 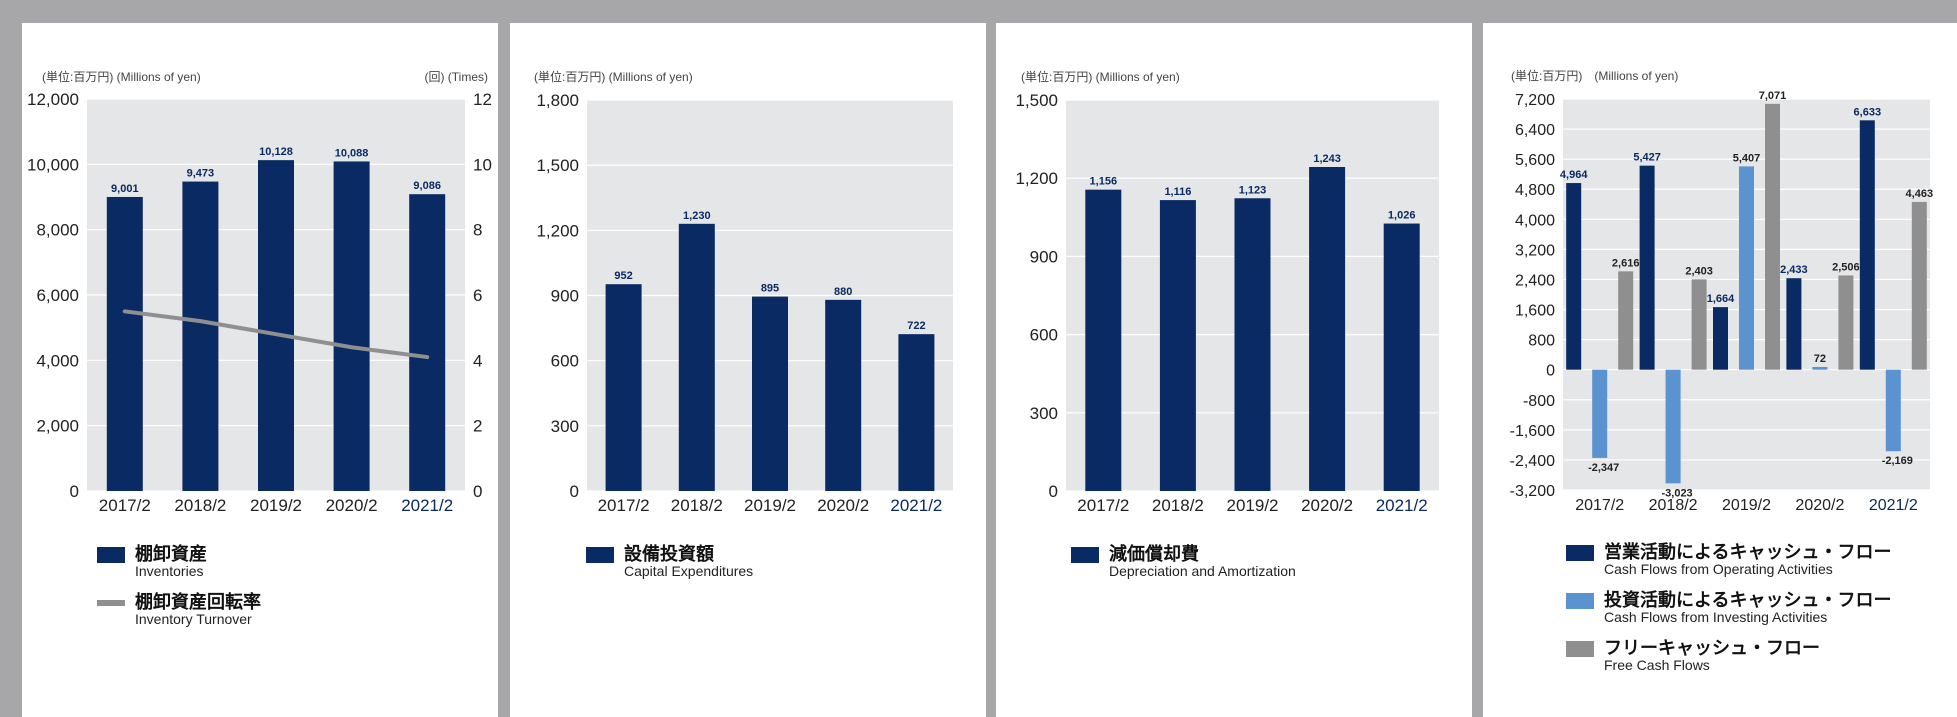 What do you see at coordinates (1868, 112) in the screenshot?
I see `data-label: 6,633` at bounding box center [1868, 112].